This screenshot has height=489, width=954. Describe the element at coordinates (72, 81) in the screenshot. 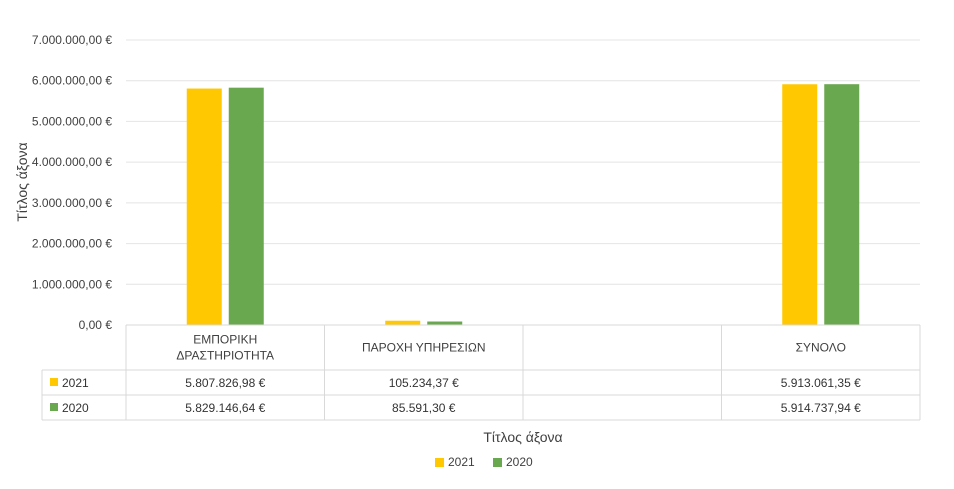

I see `y-tick-label: 6.000.000,00 €` at that location.